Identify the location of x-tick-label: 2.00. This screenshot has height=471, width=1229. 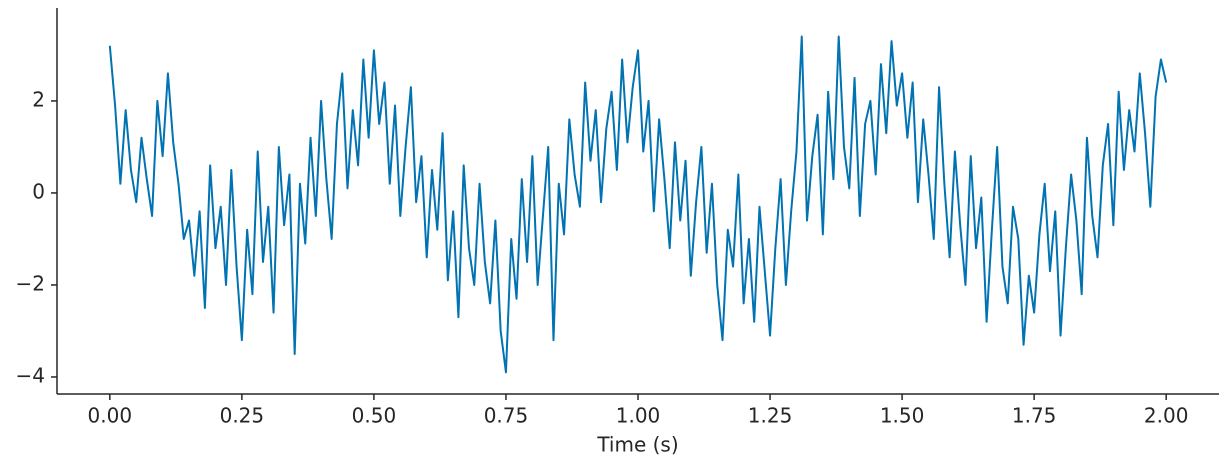
(1166, 416).